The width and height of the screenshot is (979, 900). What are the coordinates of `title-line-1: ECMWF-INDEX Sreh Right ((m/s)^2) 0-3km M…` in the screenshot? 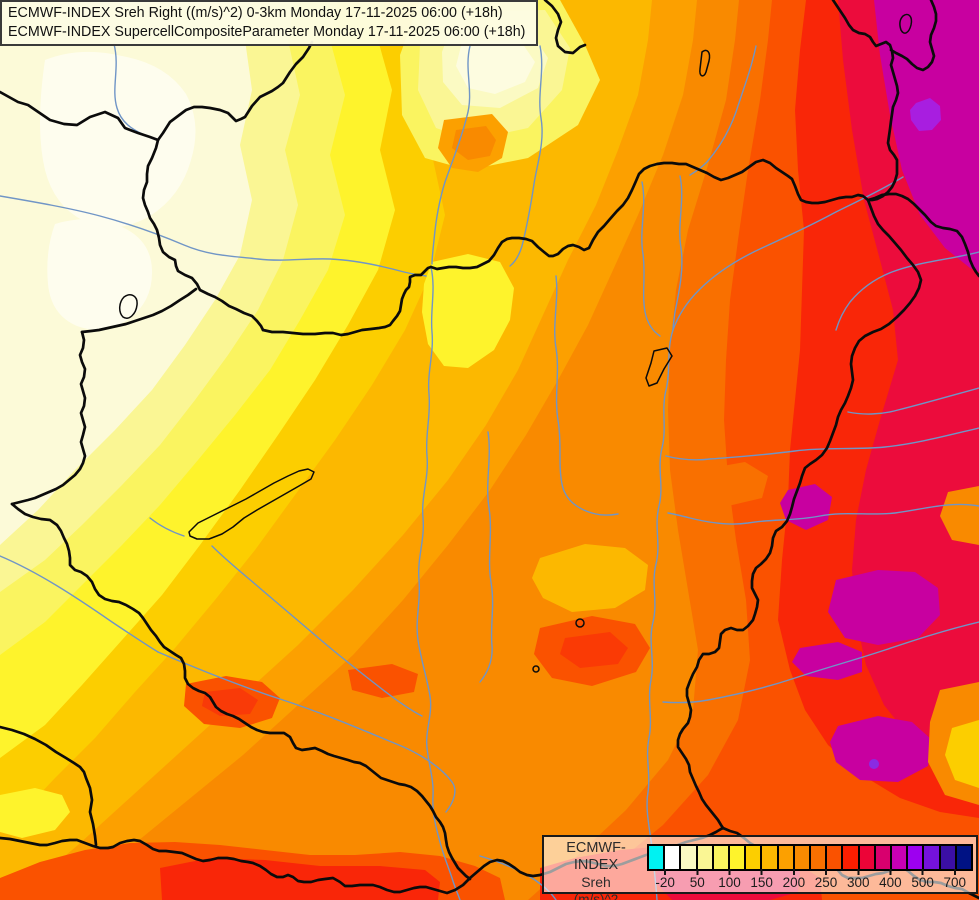 It's located at (255, 13).